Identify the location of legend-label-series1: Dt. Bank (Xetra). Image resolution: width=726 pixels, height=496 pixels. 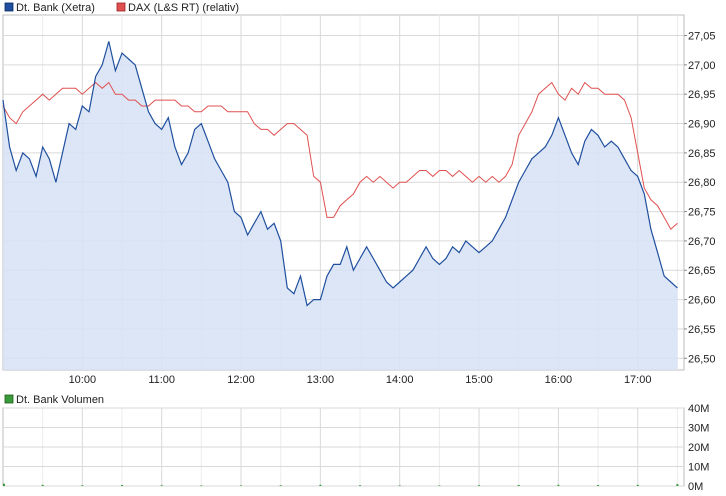
(55, 8).